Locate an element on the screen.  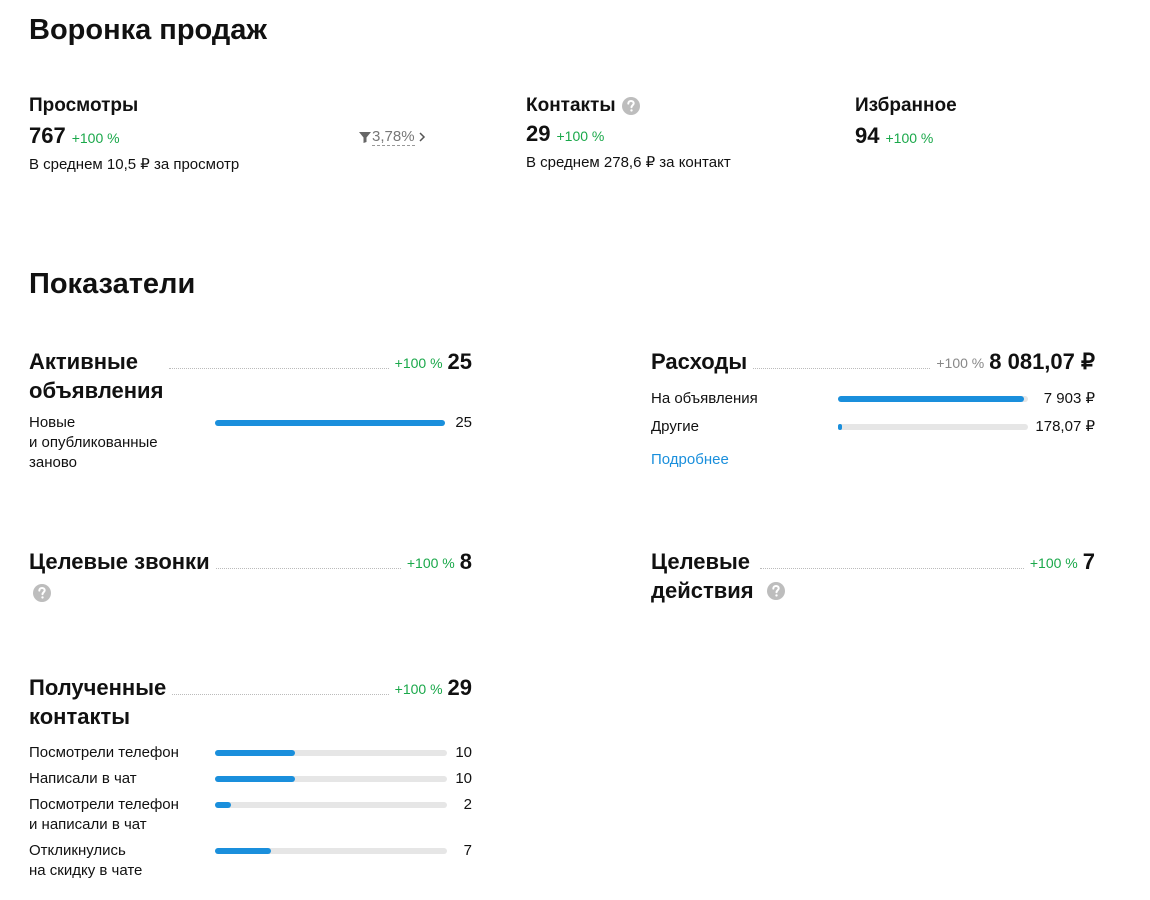
item-label: Новые и опубликованные заново is located at coordinates (93, 442).